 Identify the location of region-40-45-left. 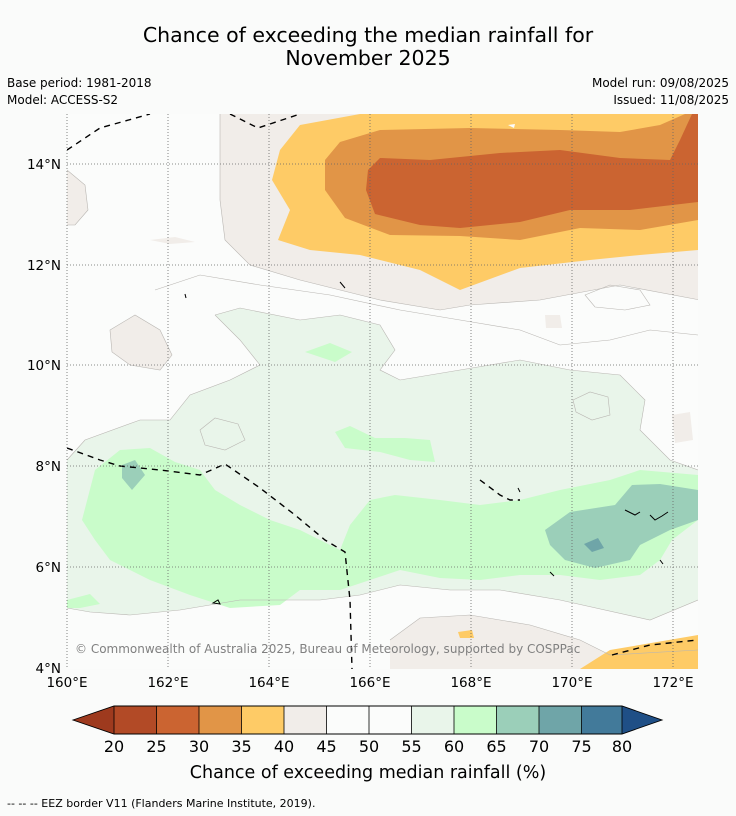
(141, 342).